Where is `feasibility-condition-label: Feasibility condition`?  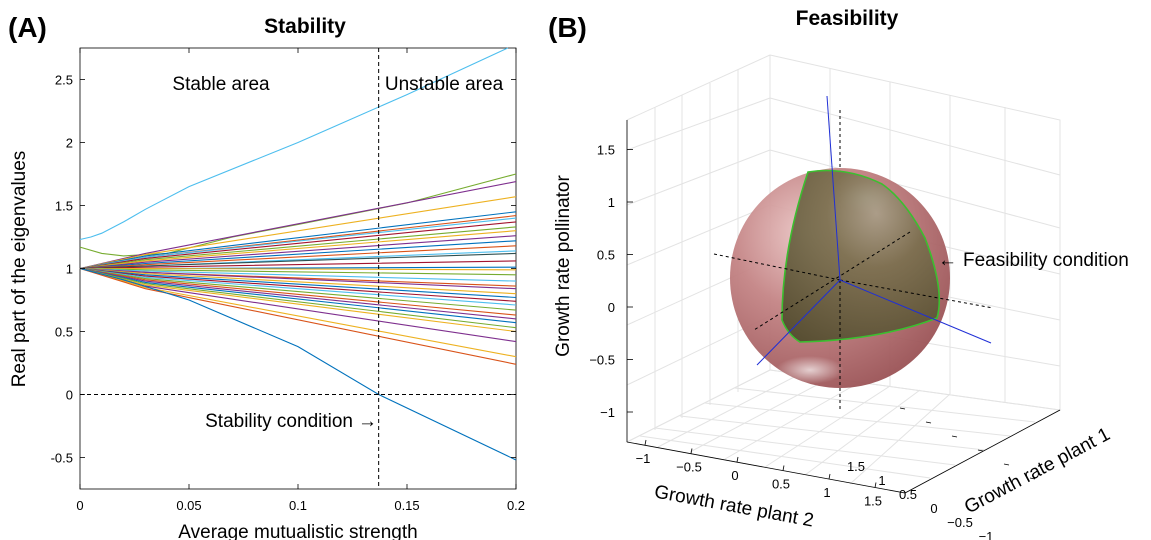
feasibility-condition-label: Feasibility condition is located at coordinates (1046, 260).